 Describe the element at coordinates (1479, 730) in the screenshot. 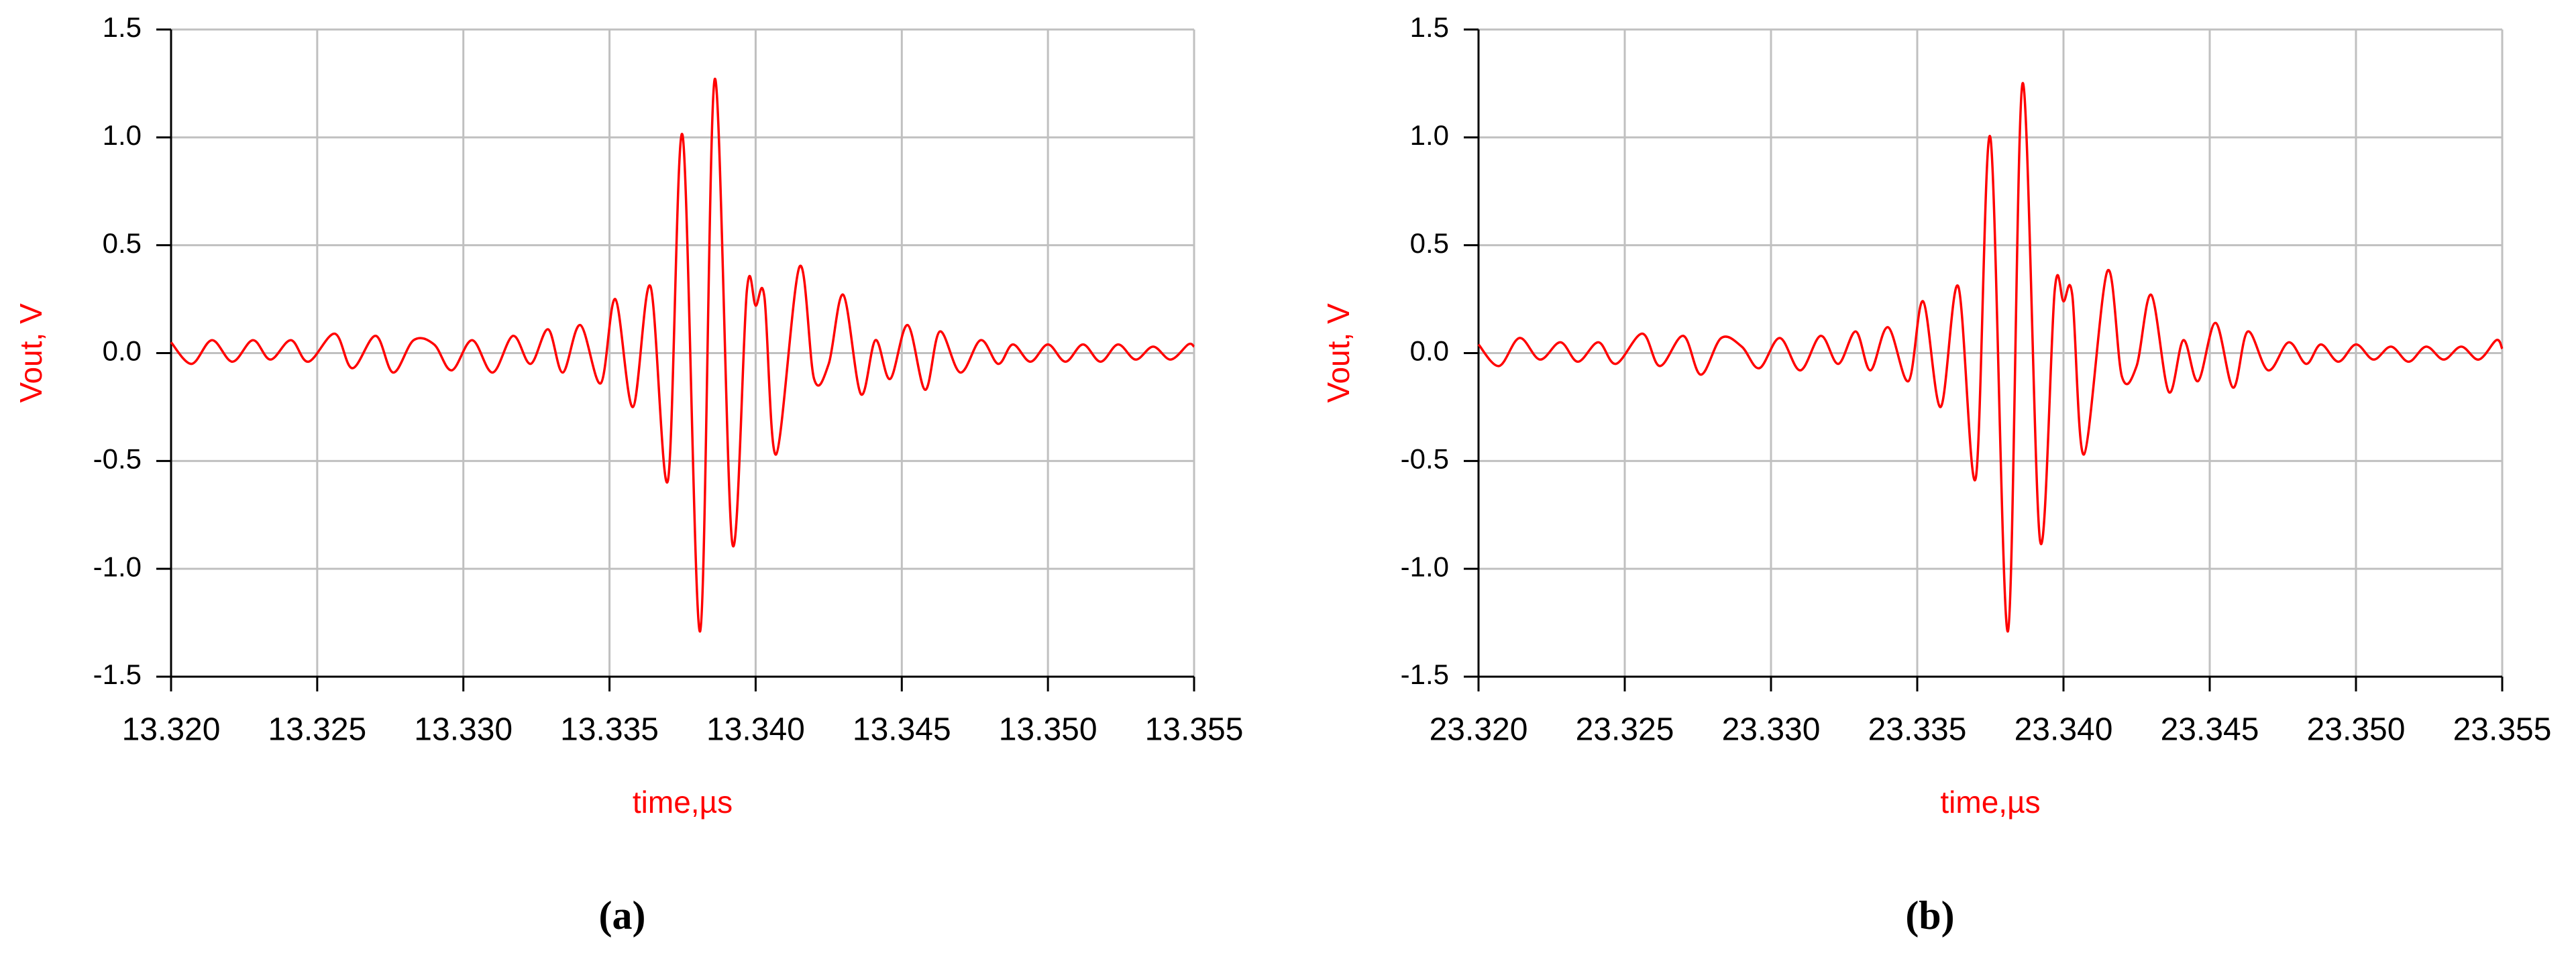

I see `x-tick-label: 23.320` at that location.